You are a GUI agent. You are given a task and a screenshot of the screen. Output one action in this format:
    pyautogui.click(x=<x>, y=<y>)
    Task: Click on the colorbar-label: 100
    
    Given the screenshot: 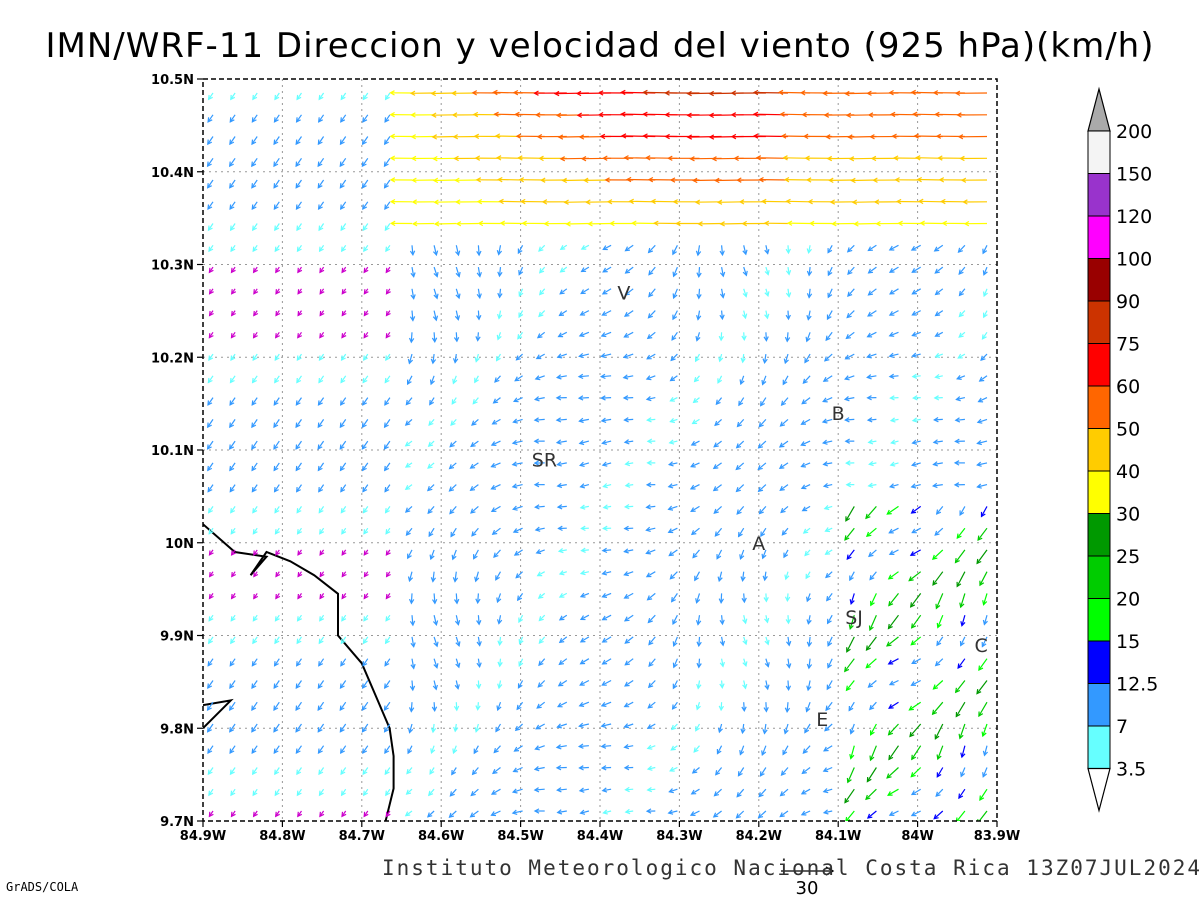 What is the action you would take?
    pyautogui.click(x=1134, y=260)
    